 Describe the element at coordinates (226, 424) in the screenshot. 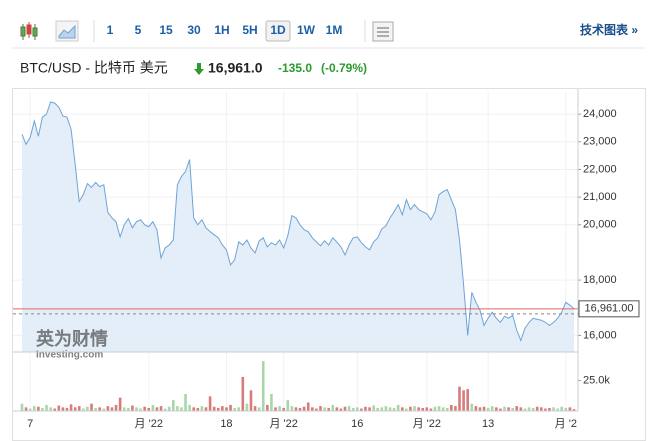

I see `x-tick-label: 18` at that location.